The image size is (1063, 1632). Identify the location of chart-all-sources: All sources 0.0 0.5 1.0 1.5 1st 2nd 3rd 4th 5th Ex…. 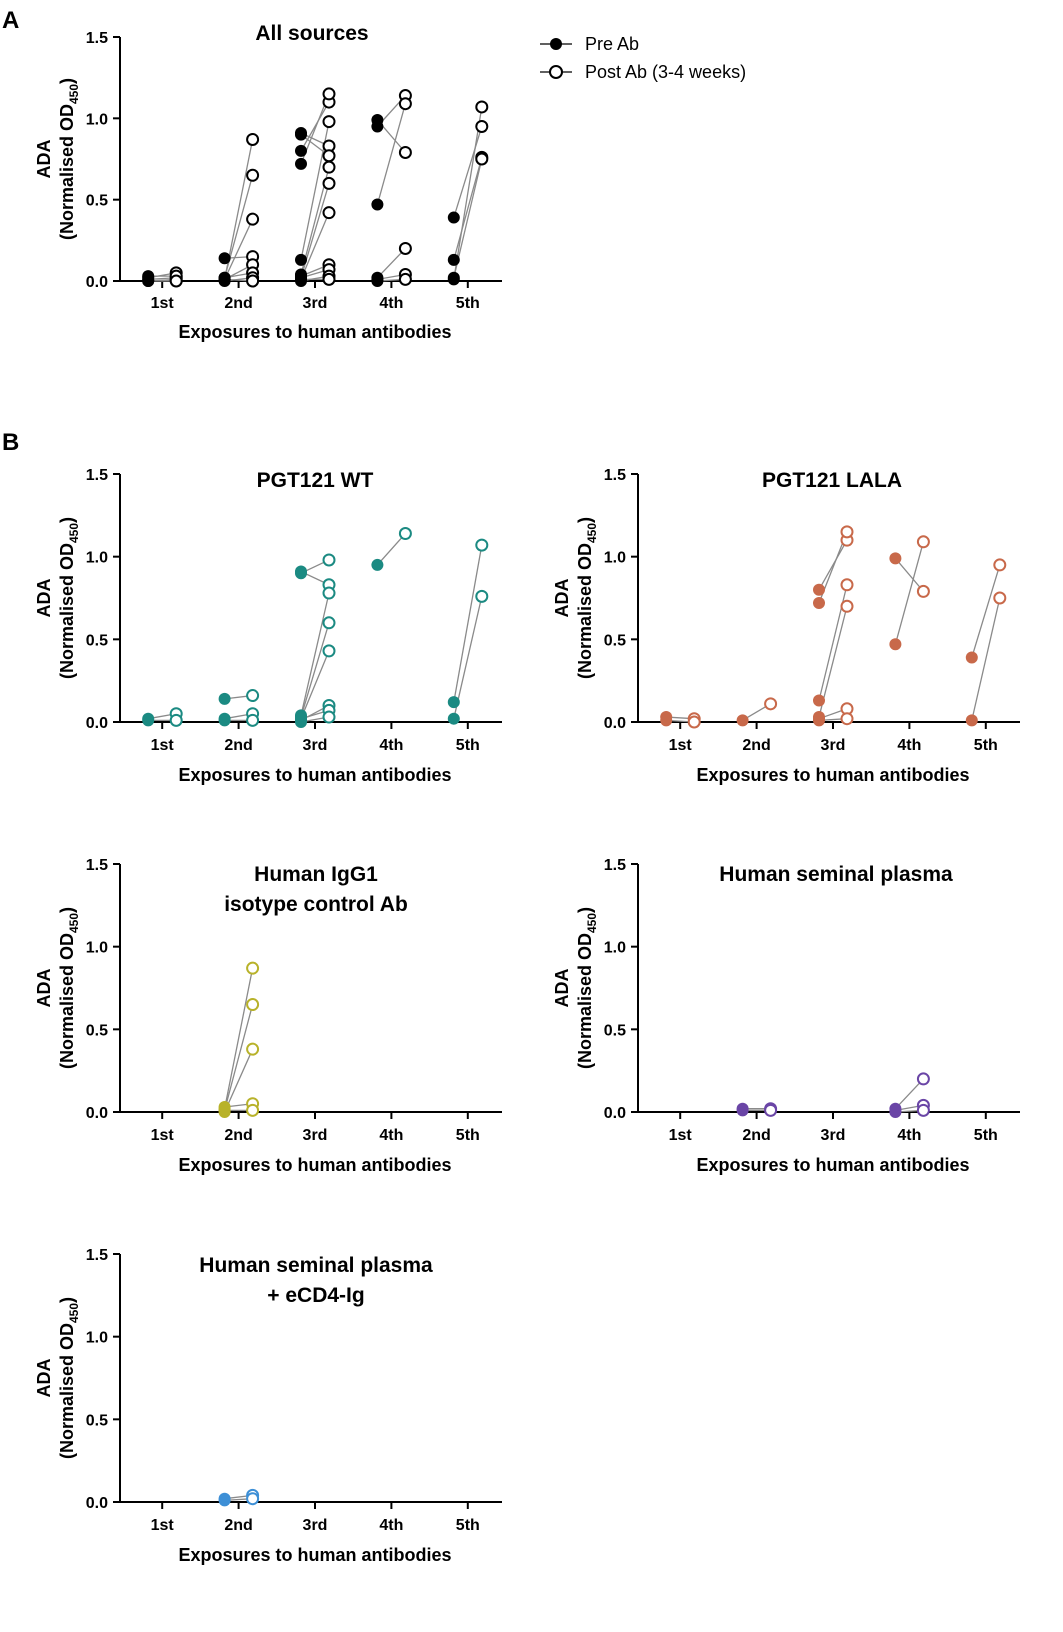
(268, 182).